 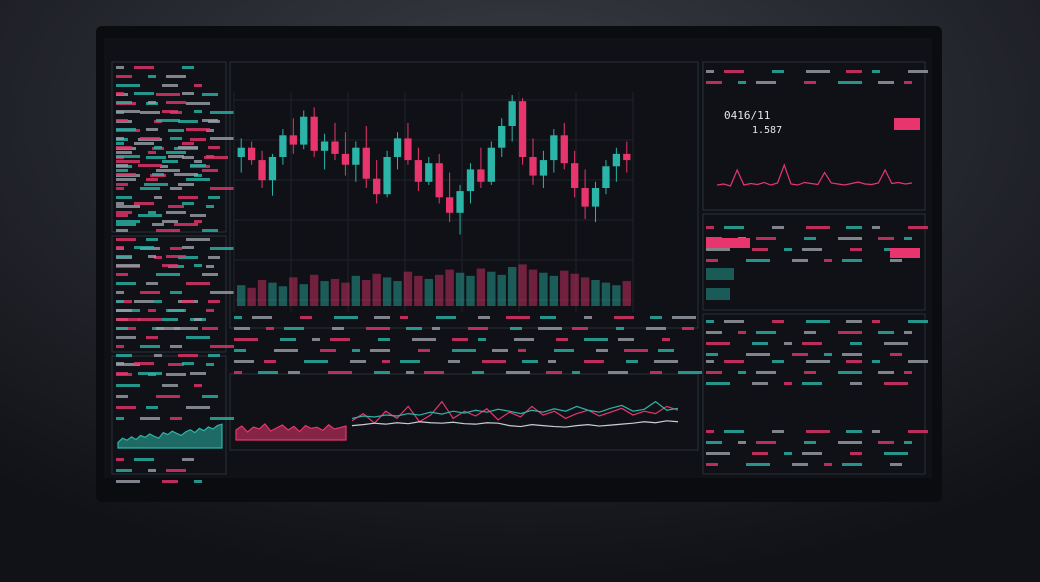 What do you see at coordinates (814, 175) in the screenshot?
I see `line` at bounding box center [814, 175].